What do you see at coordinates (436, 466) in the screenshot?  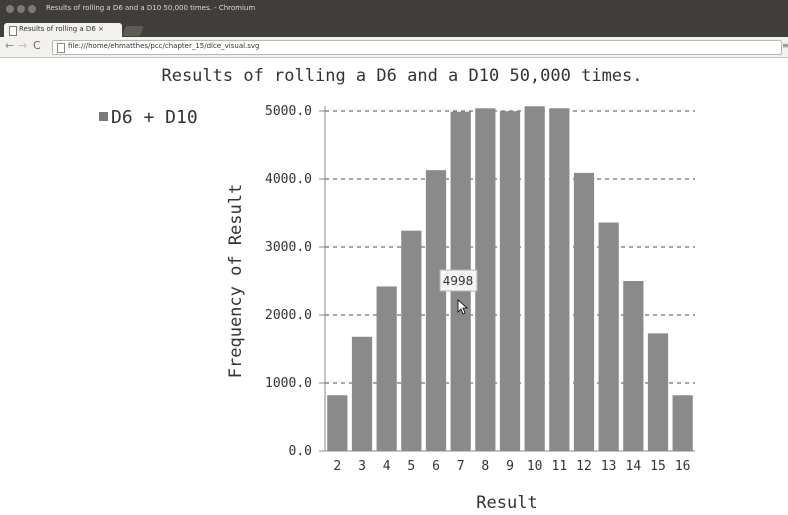 I see `x-tick-label: 6` at bounding box center [436, 466].